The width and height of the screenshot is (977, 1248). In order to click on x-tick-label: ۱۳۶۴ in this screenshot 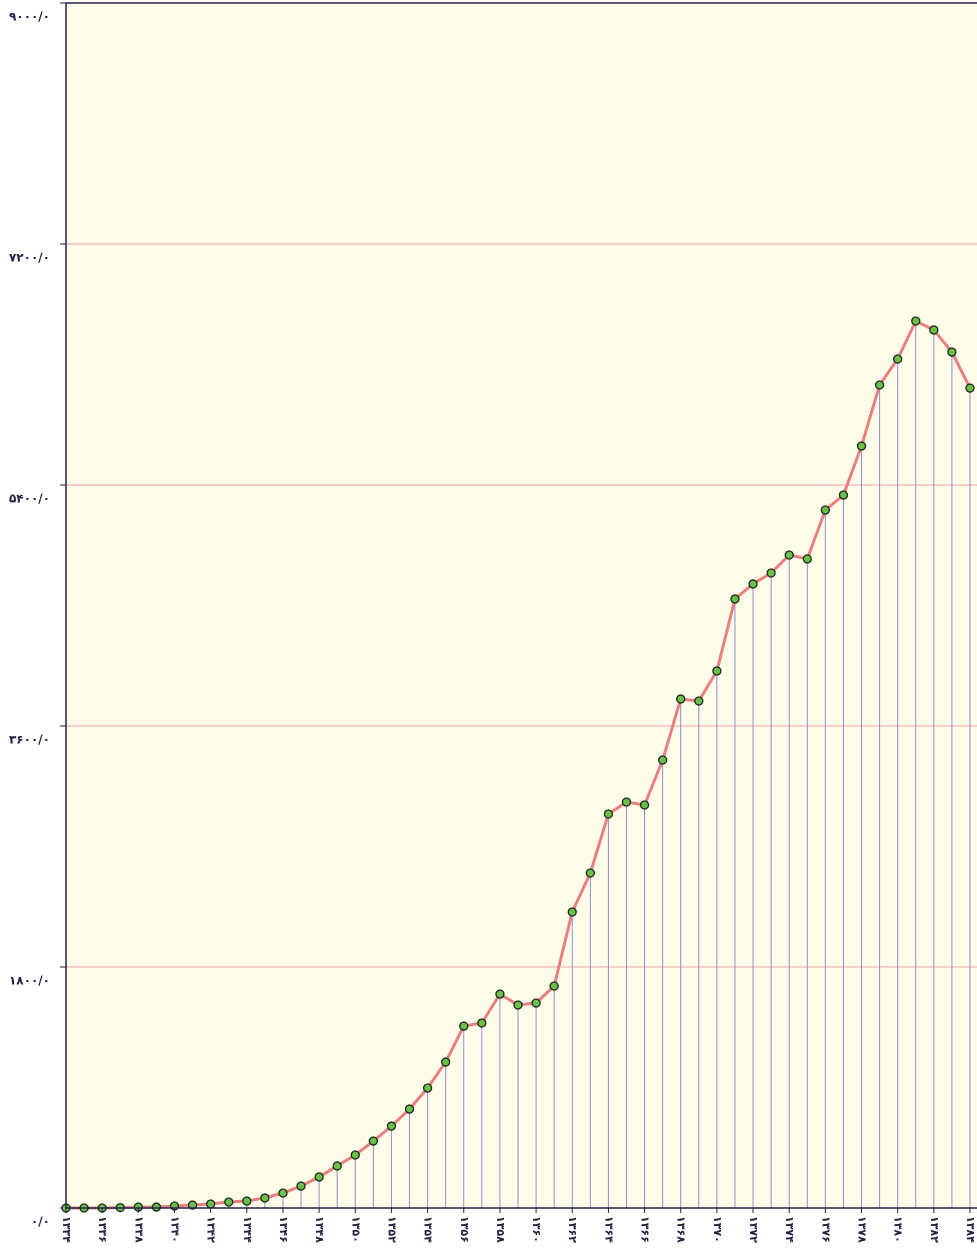, I will do `click(608, 1229)`.